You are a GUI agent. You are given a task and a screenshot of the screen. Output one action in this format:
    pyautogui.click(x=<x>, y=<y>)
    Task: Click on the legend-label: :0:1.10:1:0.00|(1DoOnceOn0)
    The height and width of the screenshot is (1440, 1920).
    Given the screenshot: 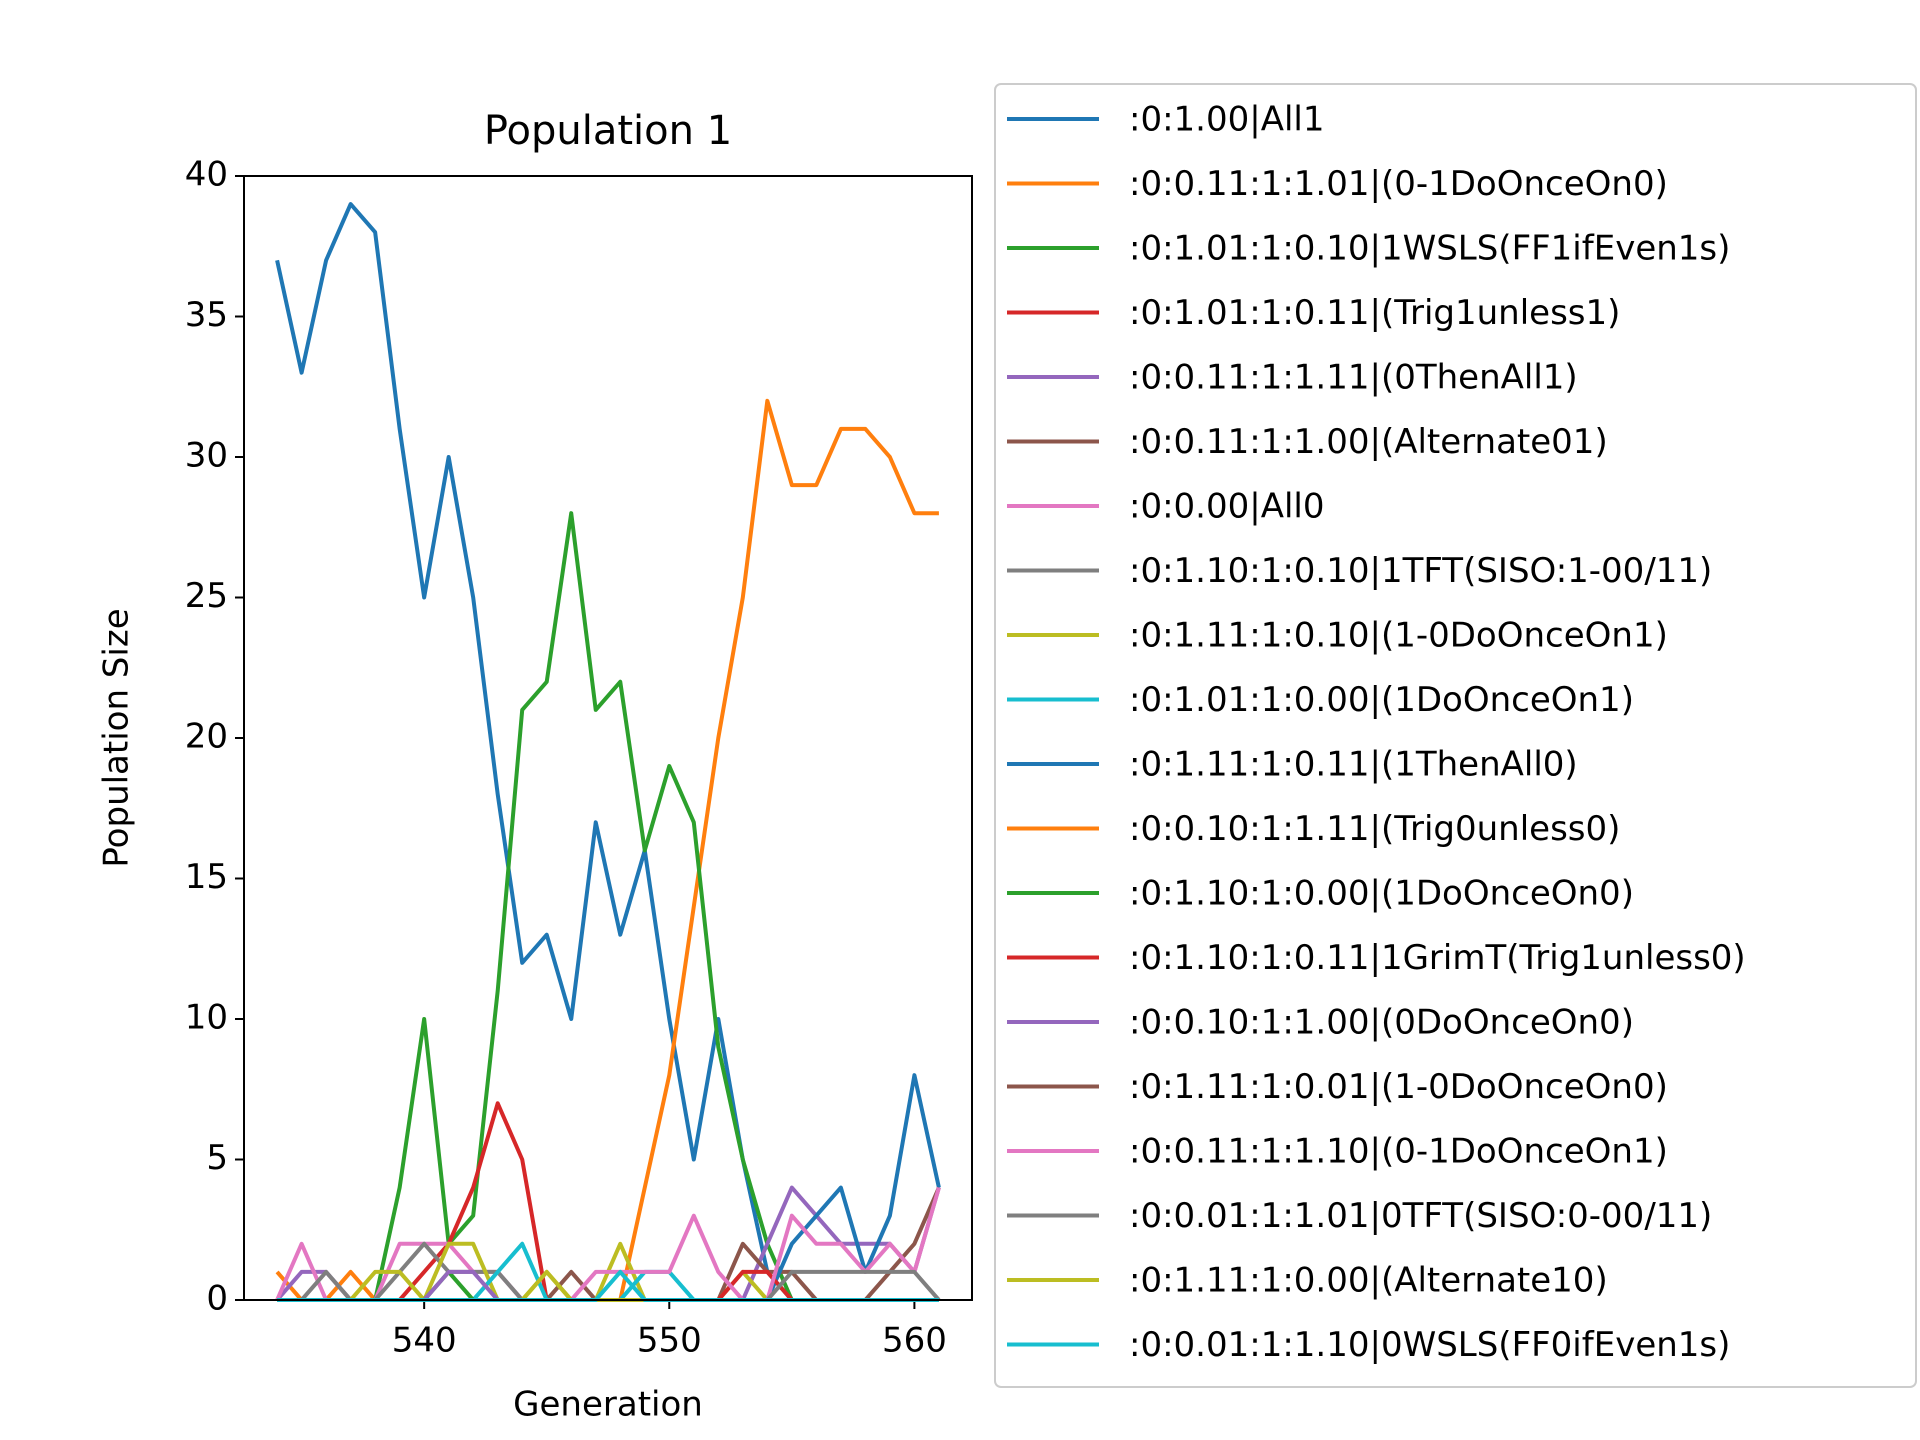 What is the action you would take?
    pyautogui.click(x=1381, y=894)
    